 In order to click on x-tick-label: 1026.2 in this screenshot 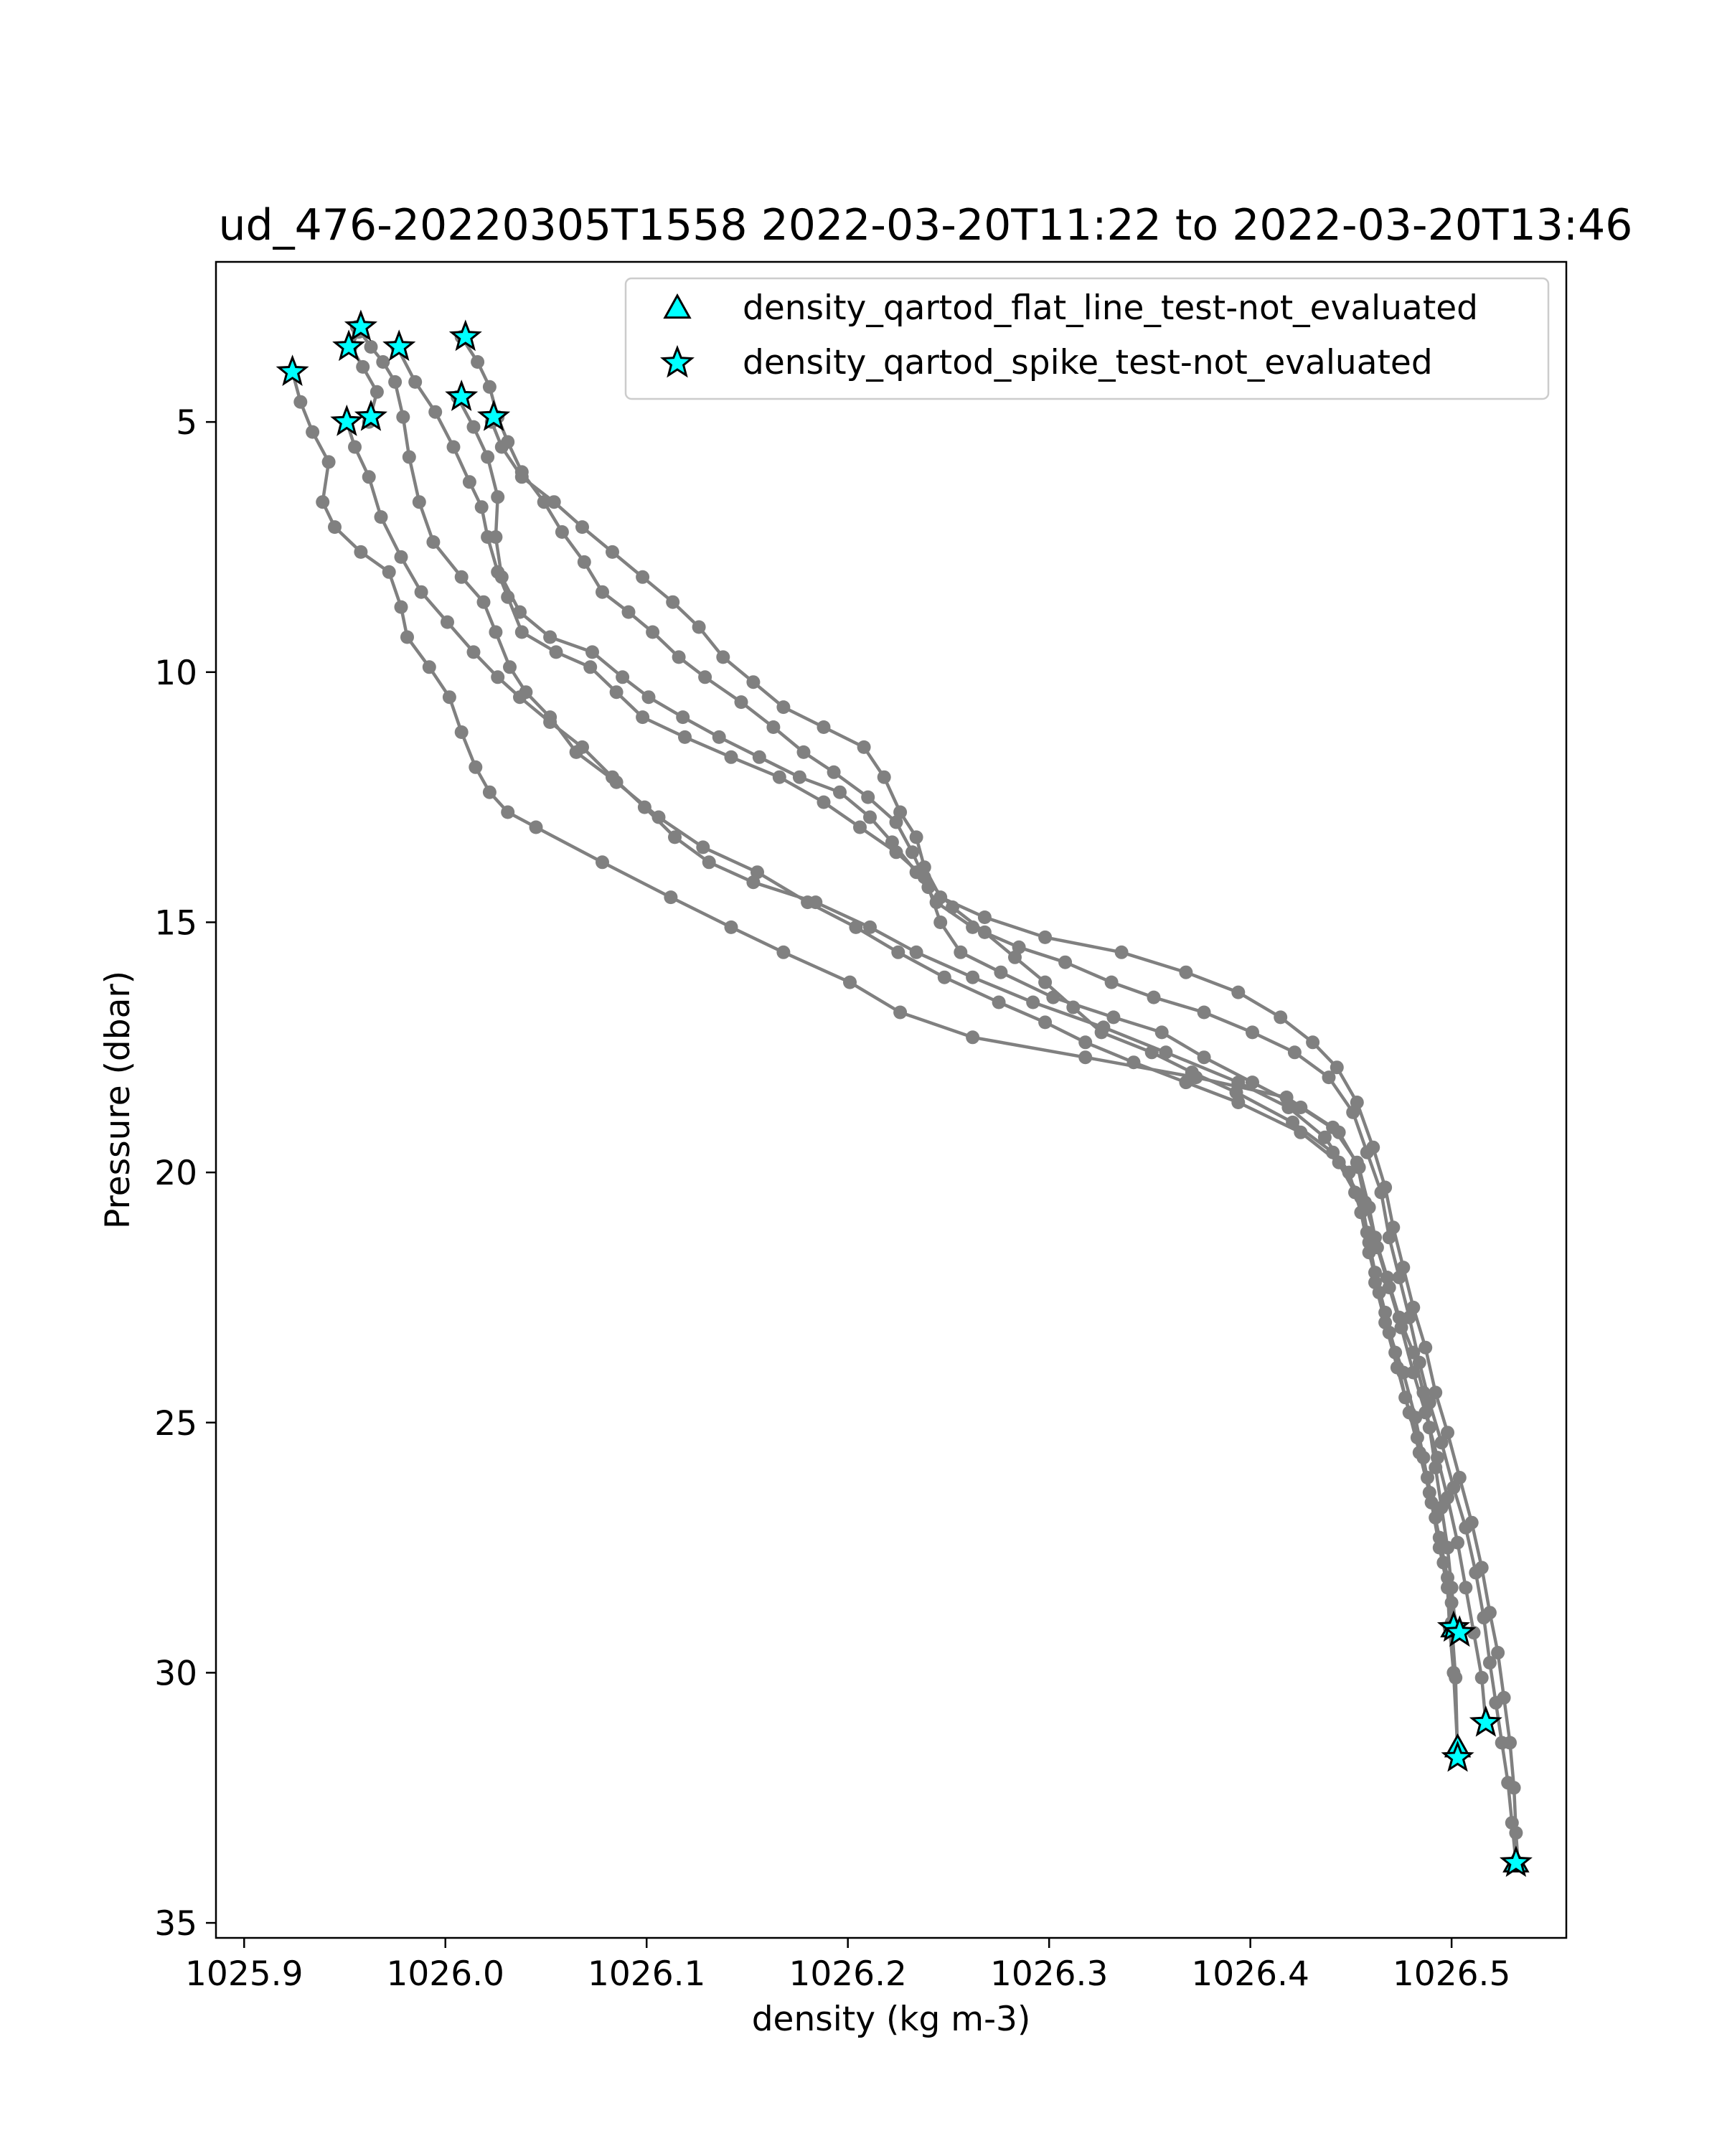, I will do `click(848, 1974)`.